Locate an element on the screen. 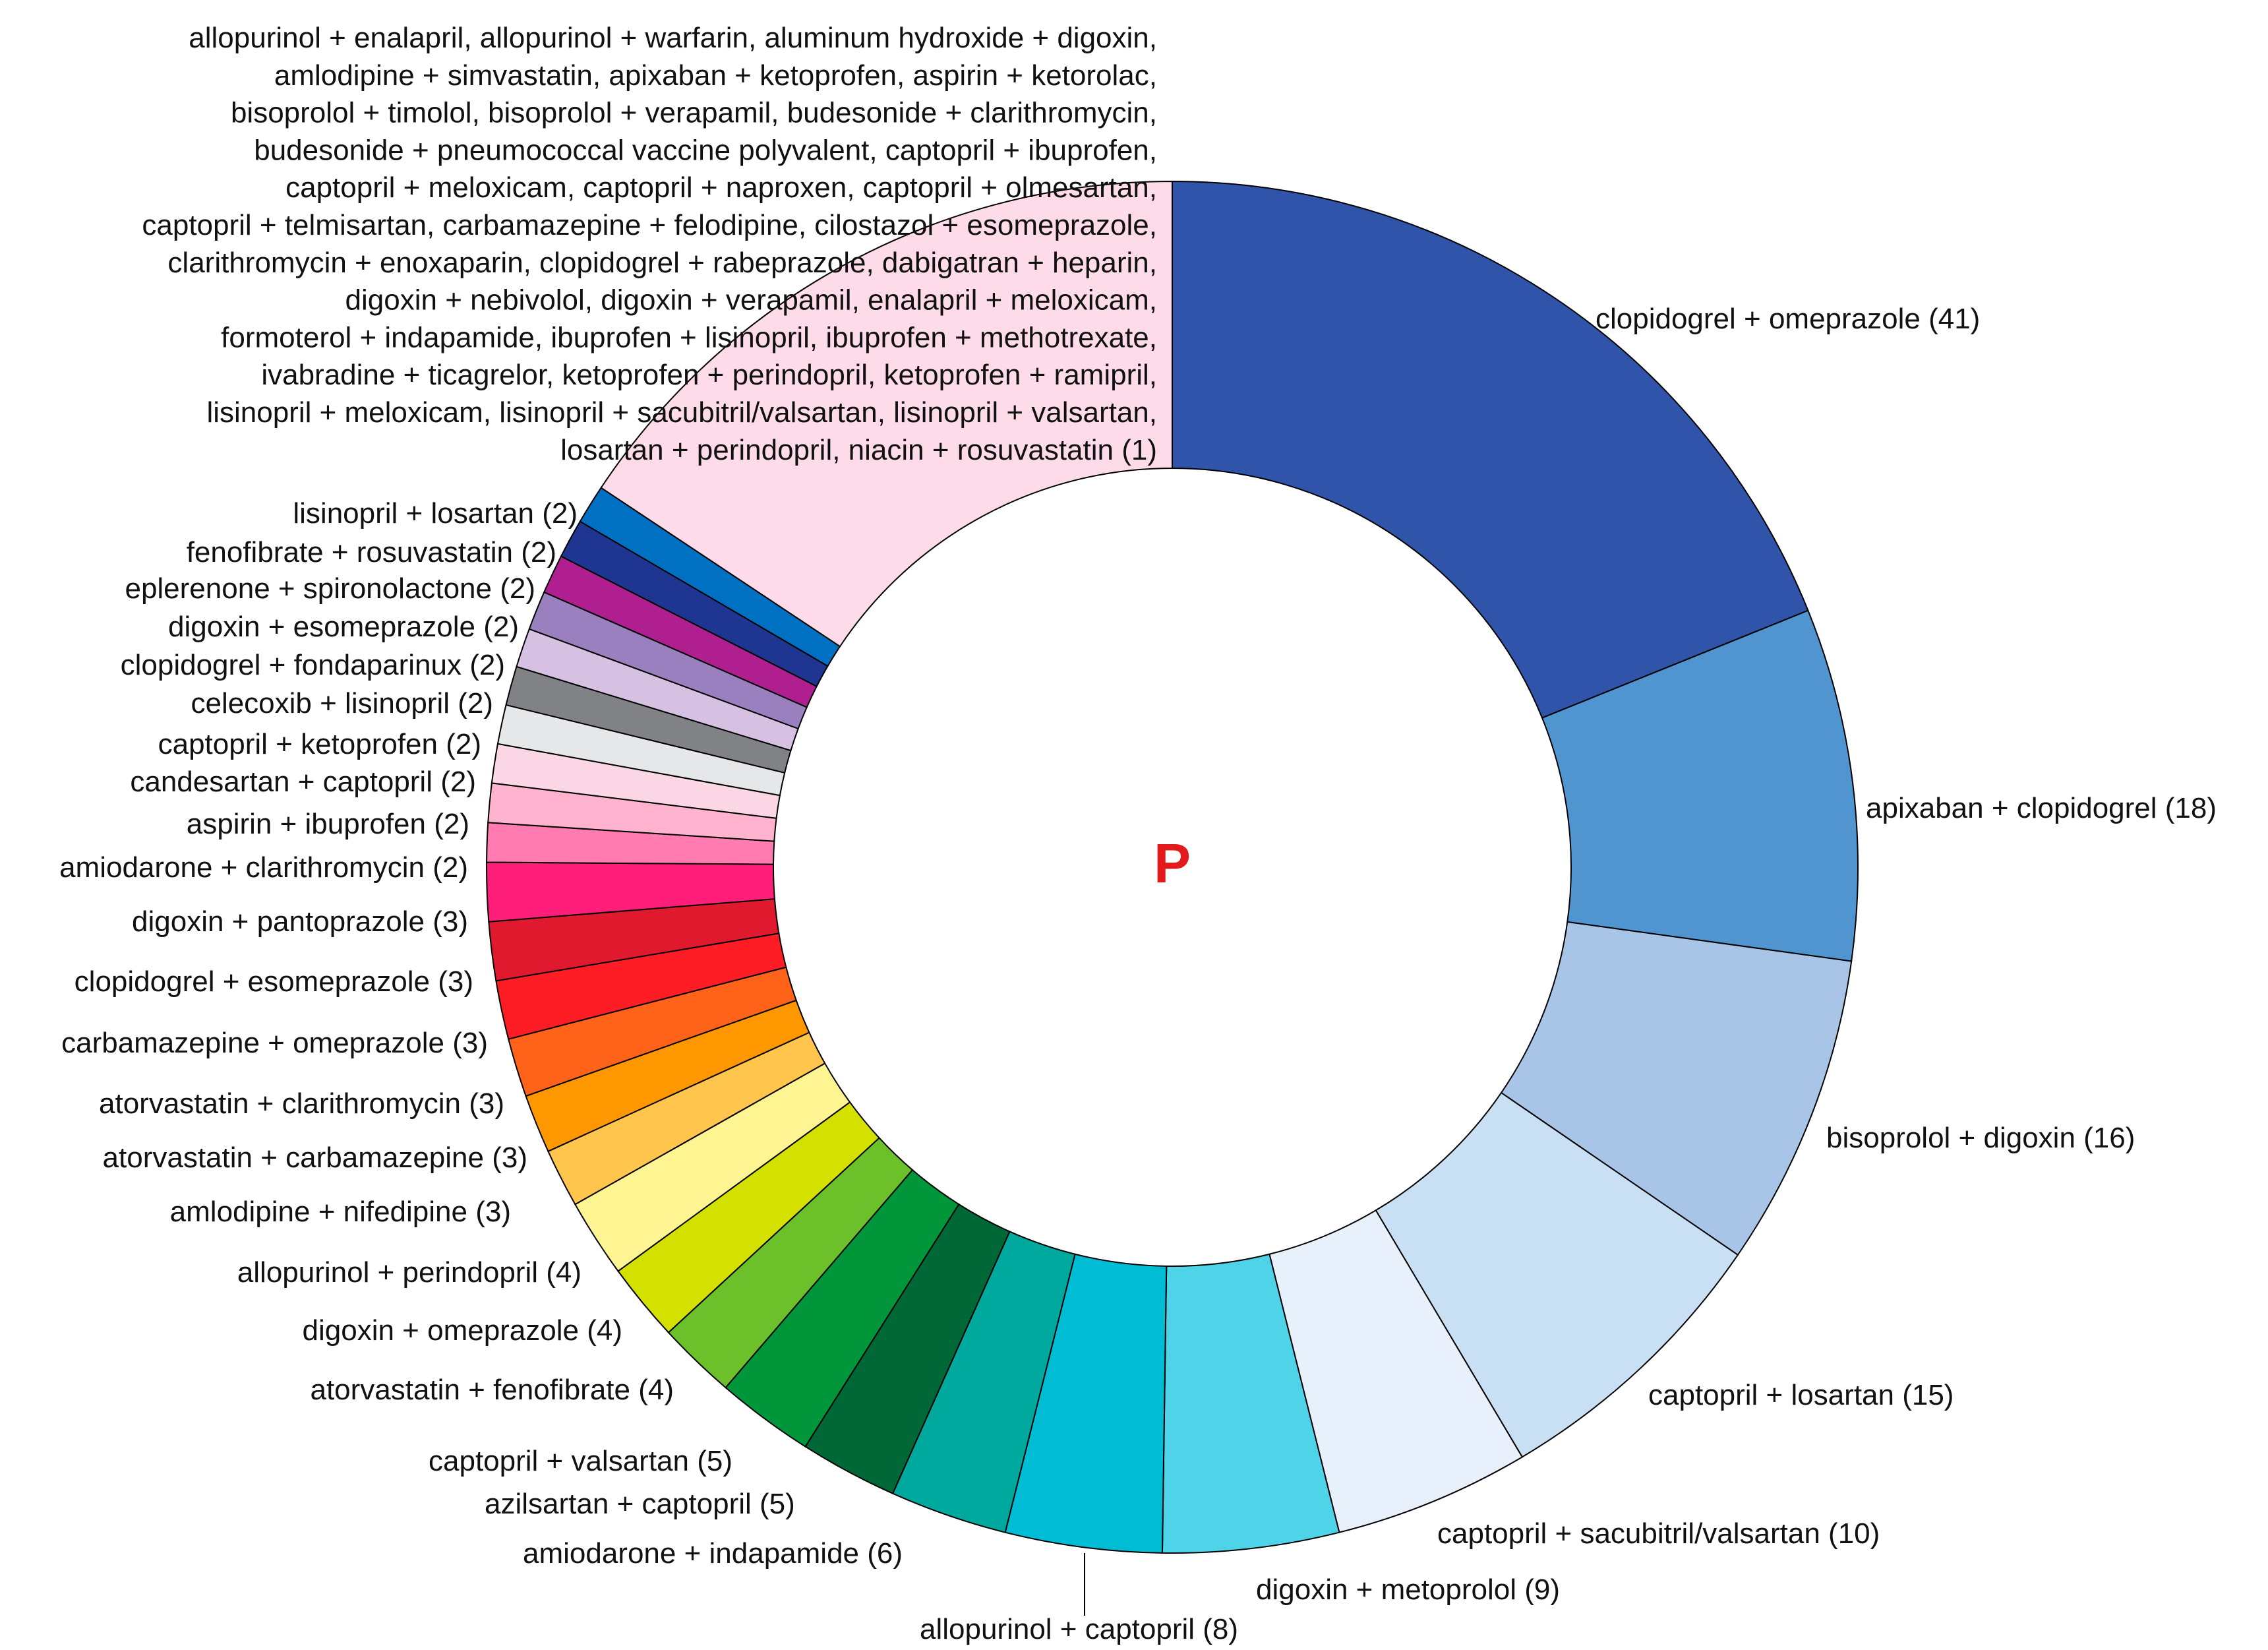 The width and height of the screenshot is (2268, 1650). slice-label-bisoprolol-digoxin: bisoprolol + digoxin (16) is located at coordinates (1980, 1138).